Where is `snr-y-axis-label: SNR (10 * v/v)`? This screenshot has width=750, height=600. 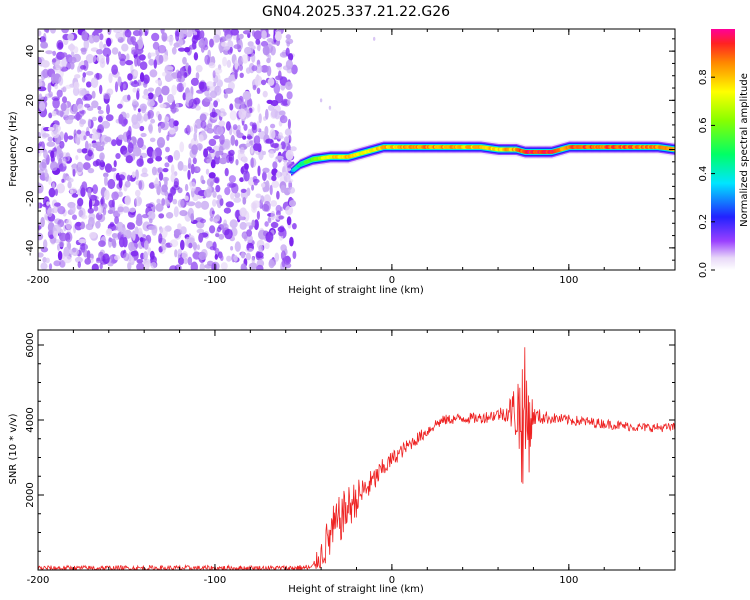
snr-y-axis-label: SNR (10 * v/v) is located at coordinates (13, 448).